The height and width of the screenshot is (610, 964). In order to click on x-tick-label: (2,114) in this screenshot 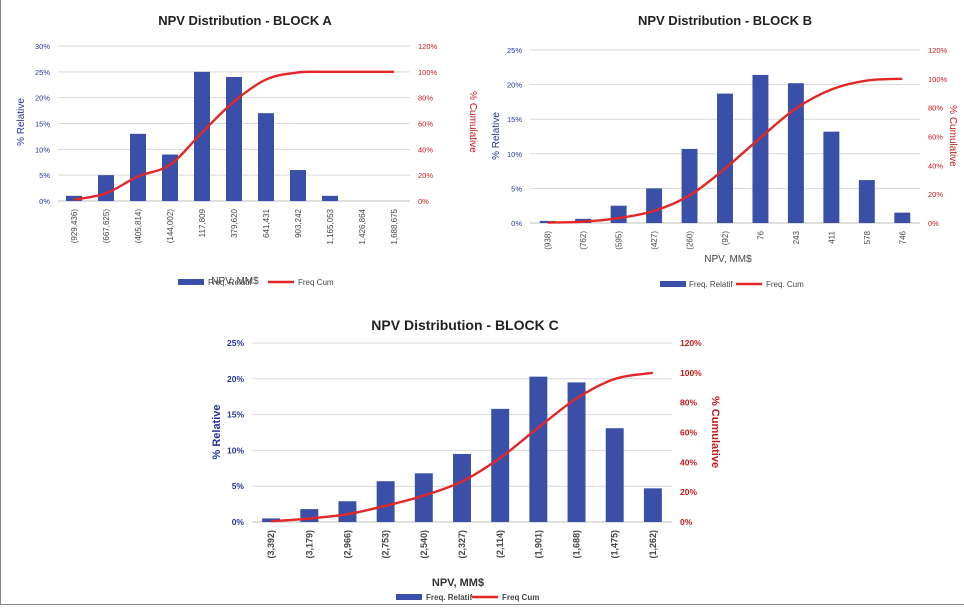, I will do `click(500, 544)`.